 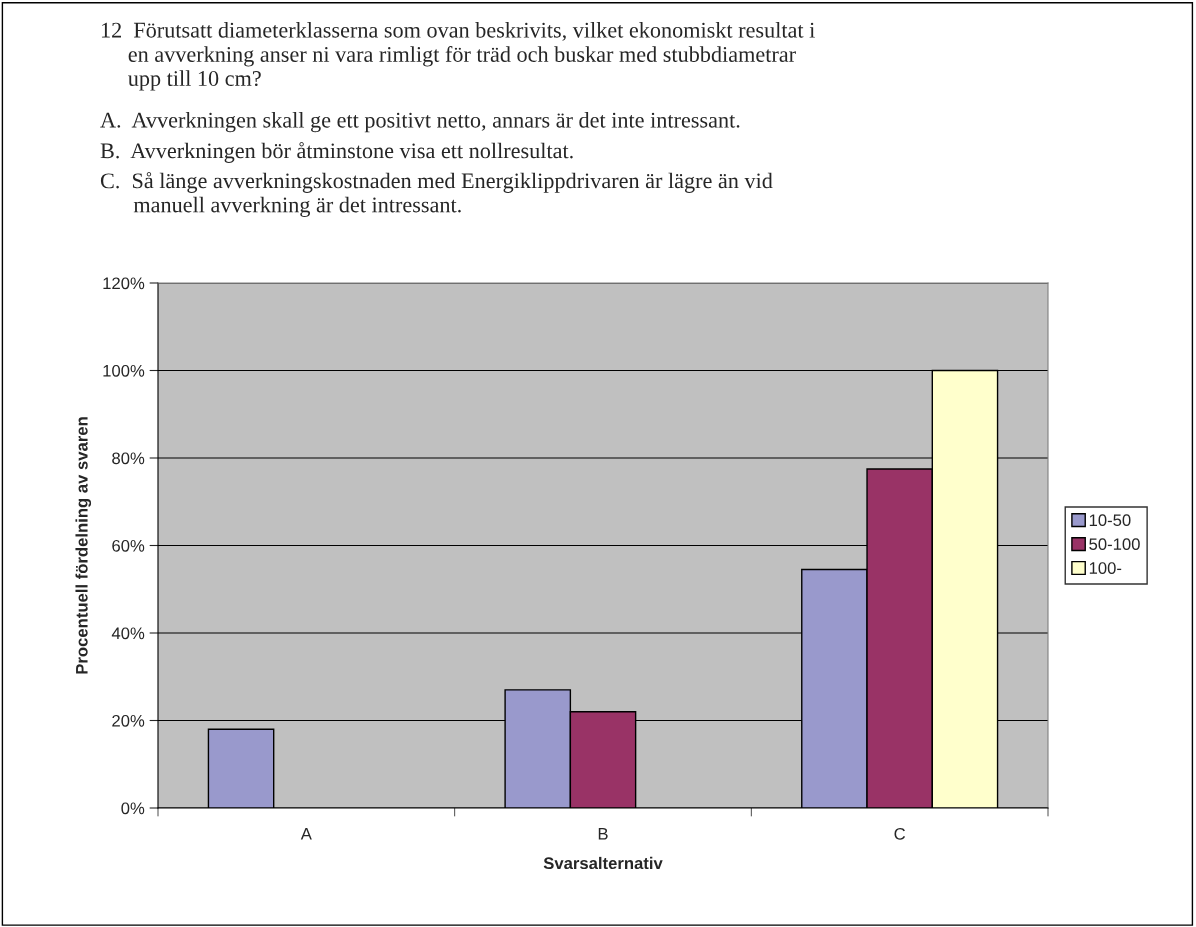 What do you see at coordinates (436, 194) in the screenshot?
I see `text: C. Så länge avverkningskostnaden med Energiklippdrivaren är lägre än vid manuell avverkning är det intressant.` at bounding box center [436, 194].